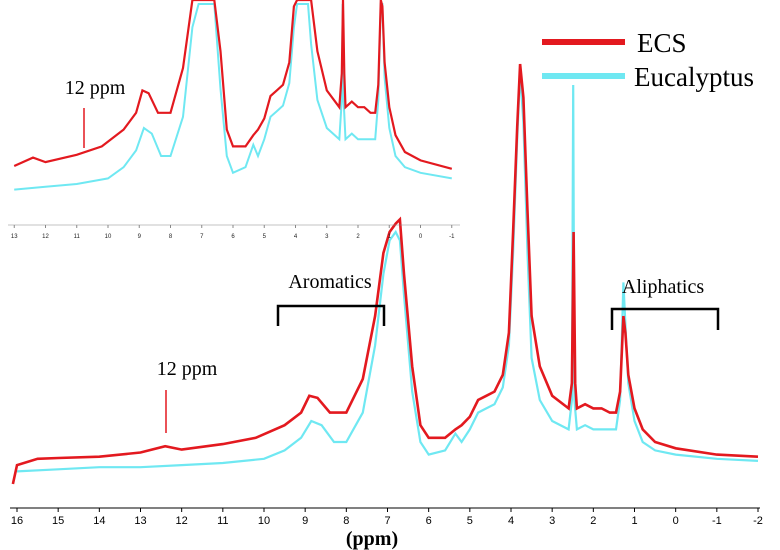 This screenshot has width=780, height=550. Describe the element at coordinates (182, 521) in the screenshot. I see `x-tick-label: 12` at that location.